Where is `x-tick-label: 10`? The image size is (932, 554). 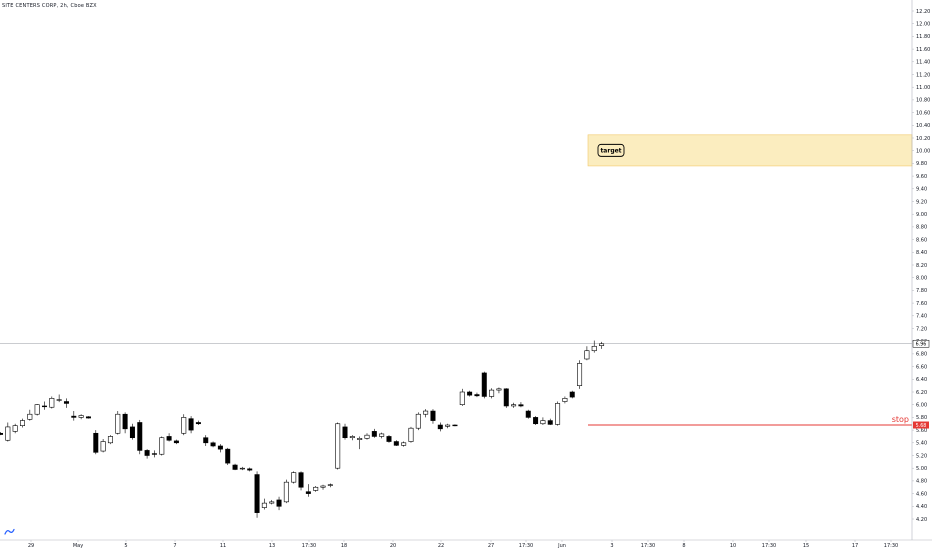 x-tick-label: 10 is located at coordinates (733, 546).